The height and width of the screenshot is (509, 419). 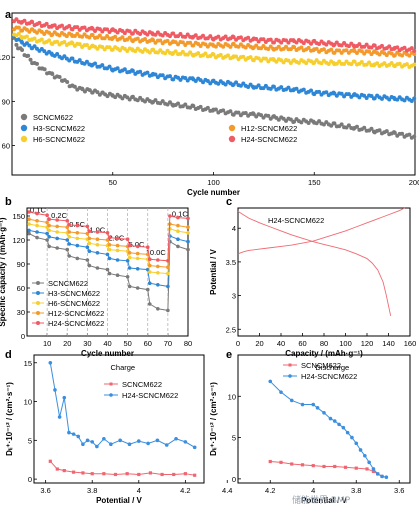 I want to click on series-H3-SCNCM622, so click(x=108, y=258).